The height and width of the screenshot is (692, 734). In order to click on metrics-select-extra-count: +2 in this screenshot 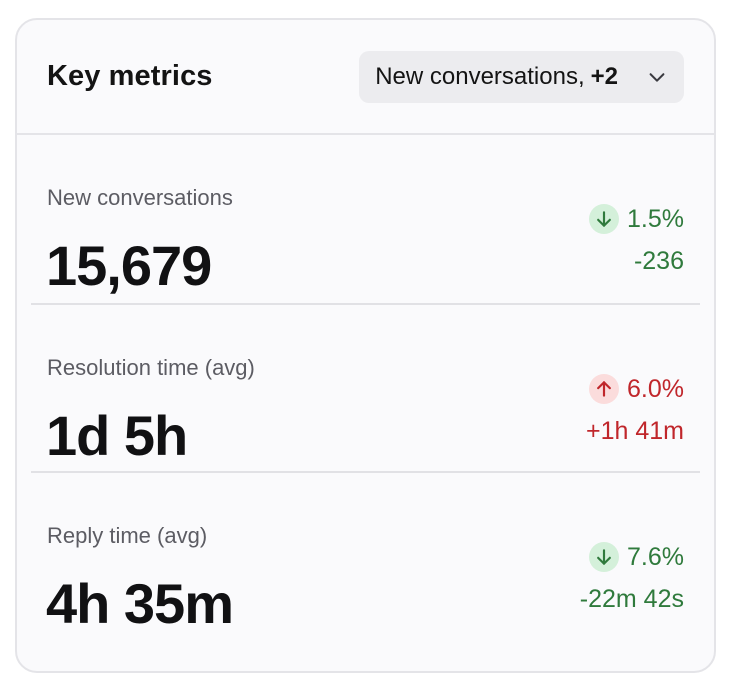, I will do `click(604, 76)`.